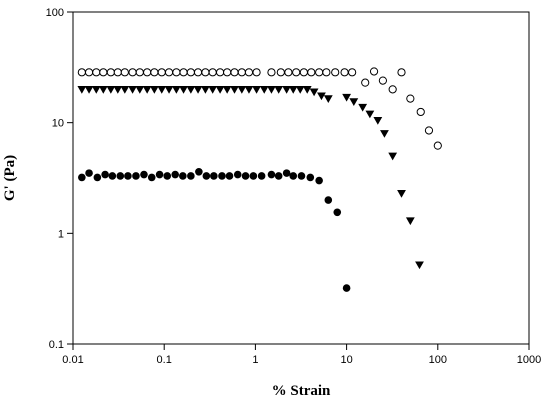  I want to click on y-axis-title: G' (Pa), so click(10, 178).